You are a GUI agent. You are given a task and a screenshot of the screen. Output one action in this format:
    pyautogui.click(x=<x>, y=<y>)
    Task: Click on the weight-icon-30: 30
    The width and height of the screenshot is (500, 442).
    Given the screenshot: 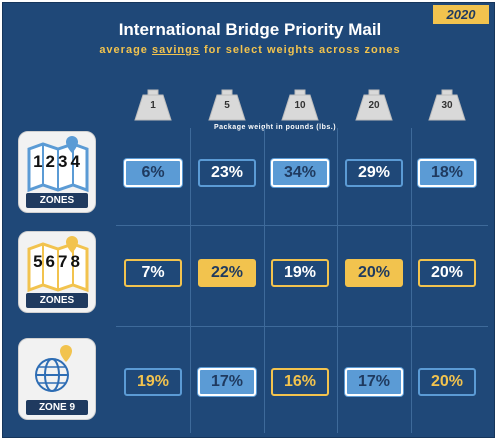 What is the action you would take?
    pyautogui.click(x=447, y=105)
    